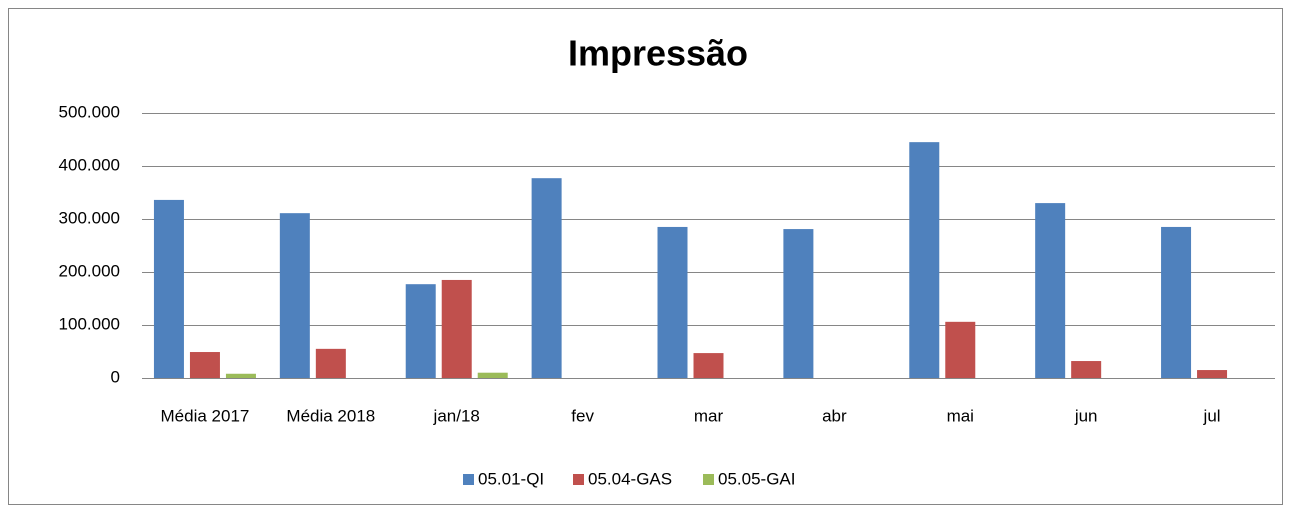 The image size is (1289, 512). What do you see at coordinates (582, 415) in the screenshot?
I see `x-tick-label: fev` at bounding box center [582, 415].